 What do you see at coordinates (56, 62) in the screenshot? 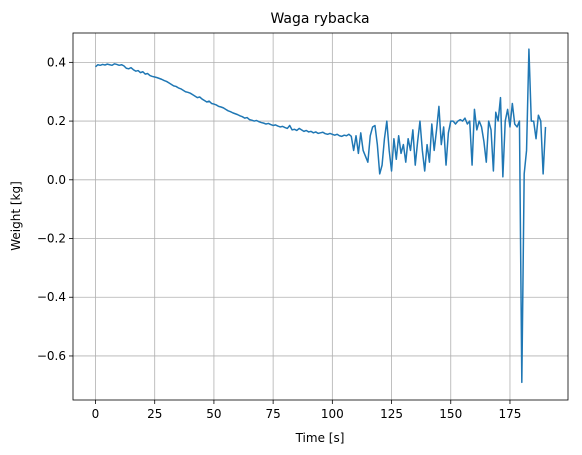
I see `y-tick-label: 0.4` at bounding box center [56, 62].